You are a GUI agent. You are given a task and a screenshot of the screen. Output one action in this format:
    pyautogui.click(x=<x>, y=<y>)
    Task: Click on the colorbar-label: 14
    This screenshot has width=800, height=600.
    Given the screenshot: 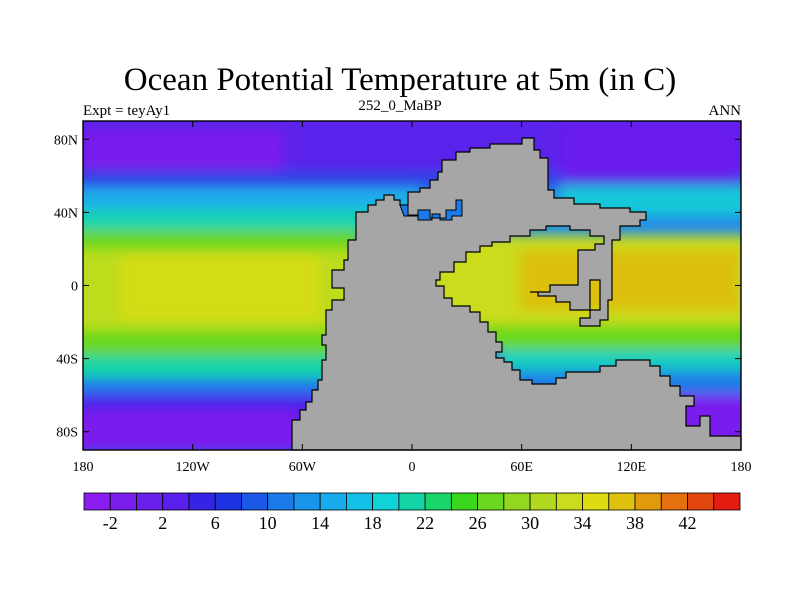 What is the action you would take?
    pyautogui.click(x=320, y=523)
    